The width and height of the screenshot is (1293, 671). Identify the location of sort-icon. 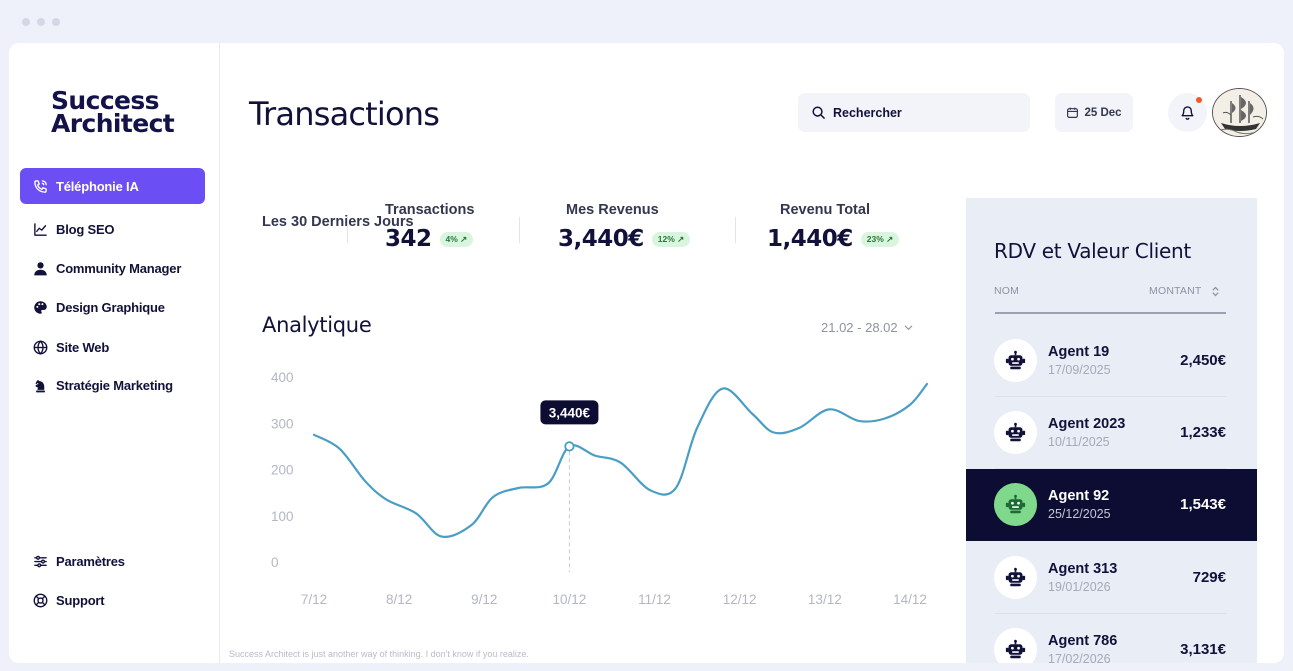
(1215, 291).